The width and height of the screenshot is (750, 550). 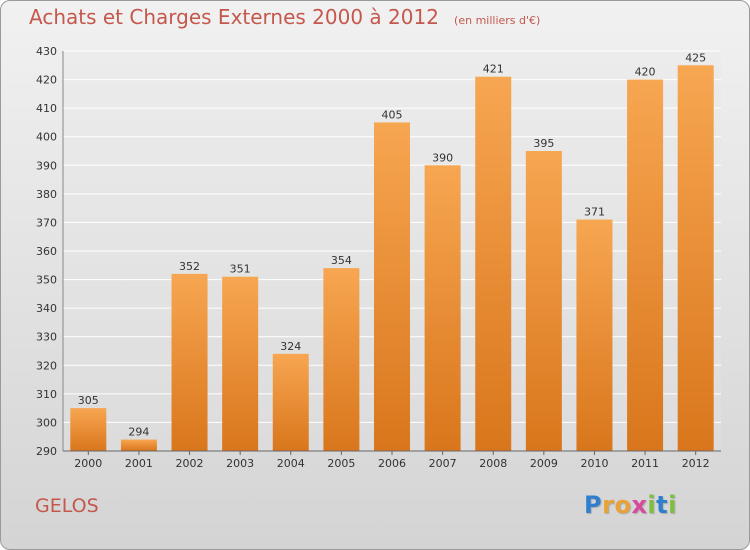 What do you see at coordinates (341, 260) in the screenshot?
I see `data-label: 354` at bounding box center [341, 260].